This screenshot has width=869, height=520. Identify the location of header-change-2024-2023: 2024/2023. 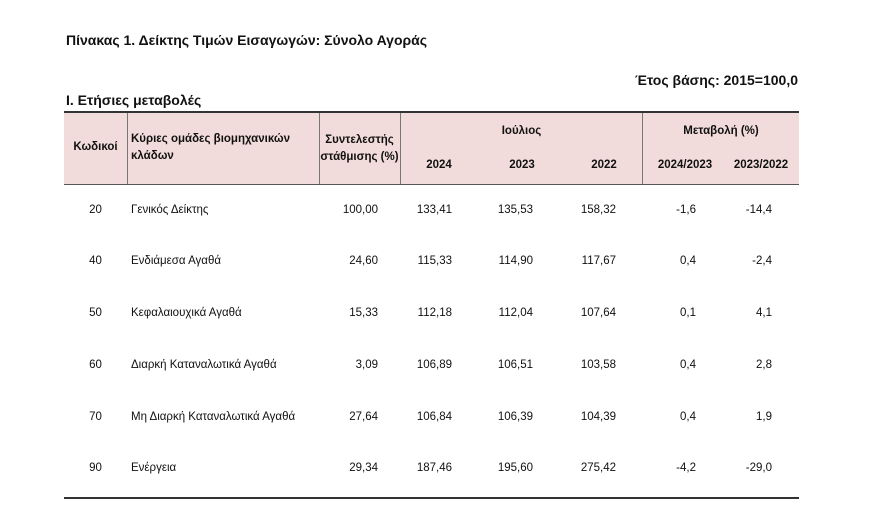
(685, 165).